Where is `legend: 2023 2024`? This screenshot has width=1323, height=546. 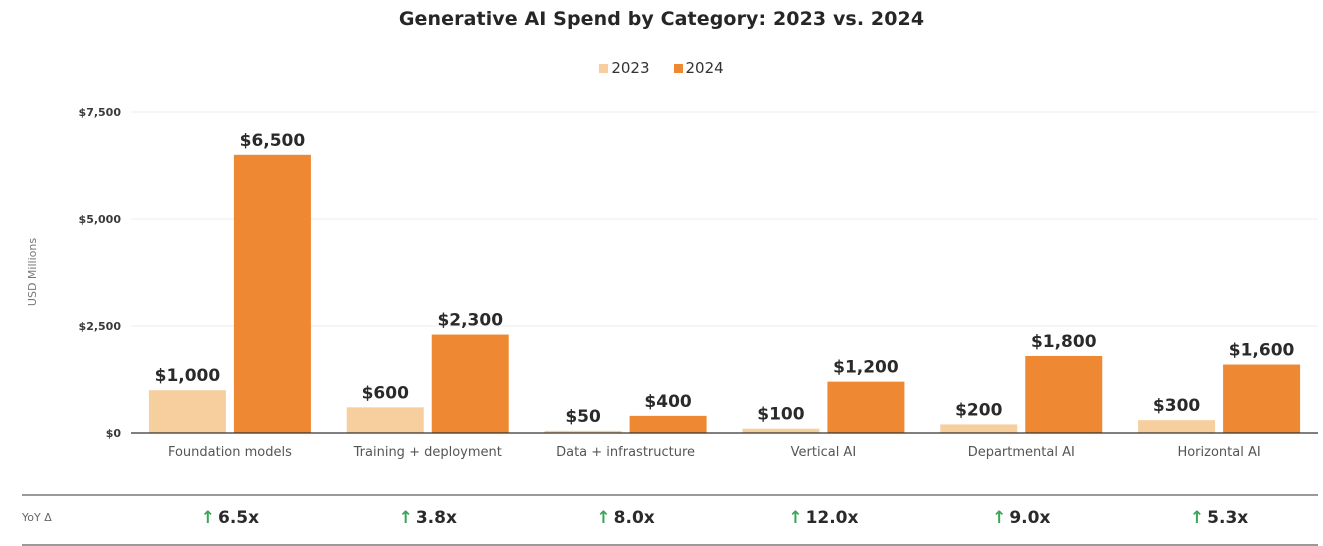 legend: 2023 2024 is located at coordinates (661, 68).